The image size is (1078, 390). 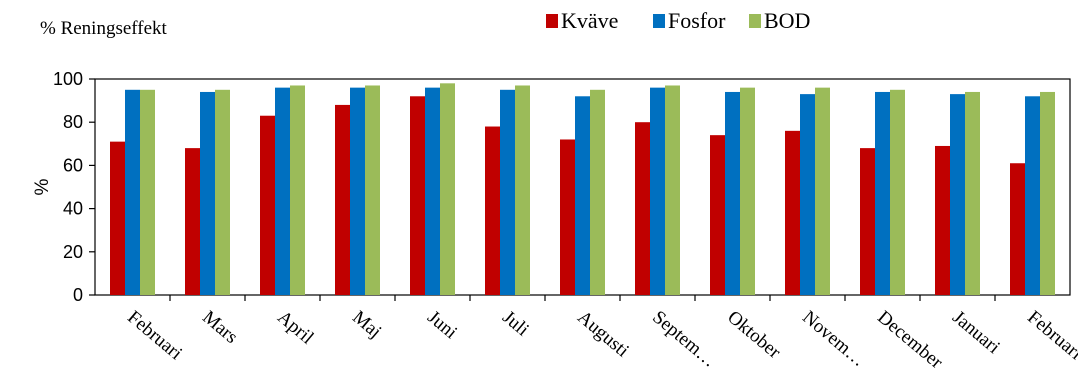 What do you see at coordinates (787, 20) in the screenshot?
I see `legend-label: BOD` at bounding box center [787, 20].